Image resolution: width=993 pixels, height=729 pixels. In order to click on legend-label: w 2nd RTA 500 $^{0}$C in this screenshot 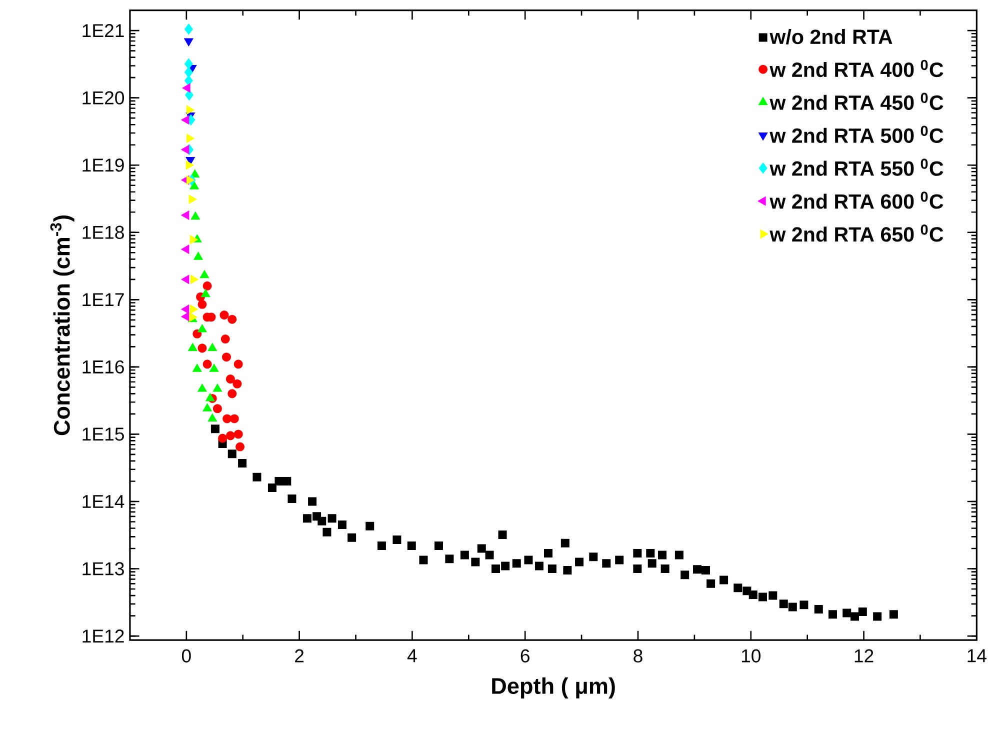, I will do `click(857, 134)`.